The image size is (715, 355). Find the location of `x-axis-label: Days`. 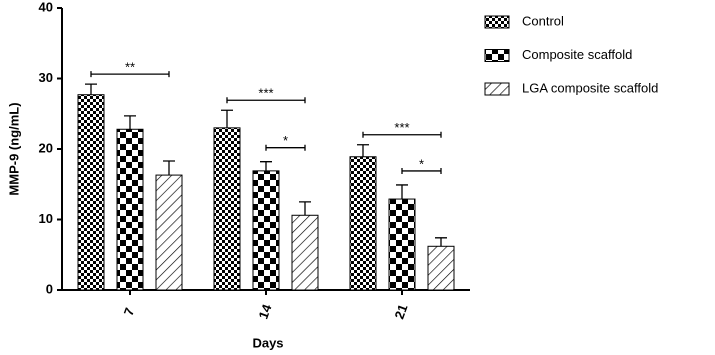

x-axis-label: Days is located at coordinates (267, 342).